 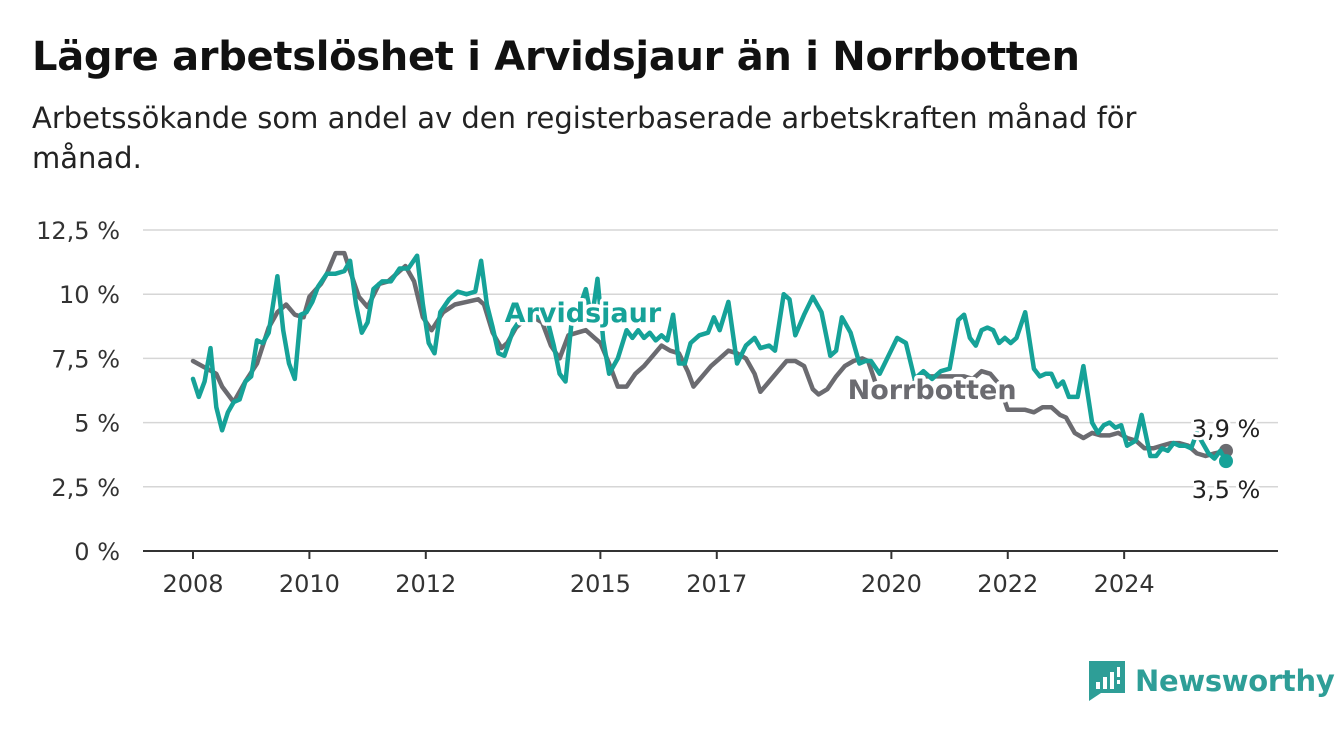 I want to click on y-axis: 0 % 2,5 % 5 % 7,5 % 10 % 12,5 %, so click(x=78, y=391).